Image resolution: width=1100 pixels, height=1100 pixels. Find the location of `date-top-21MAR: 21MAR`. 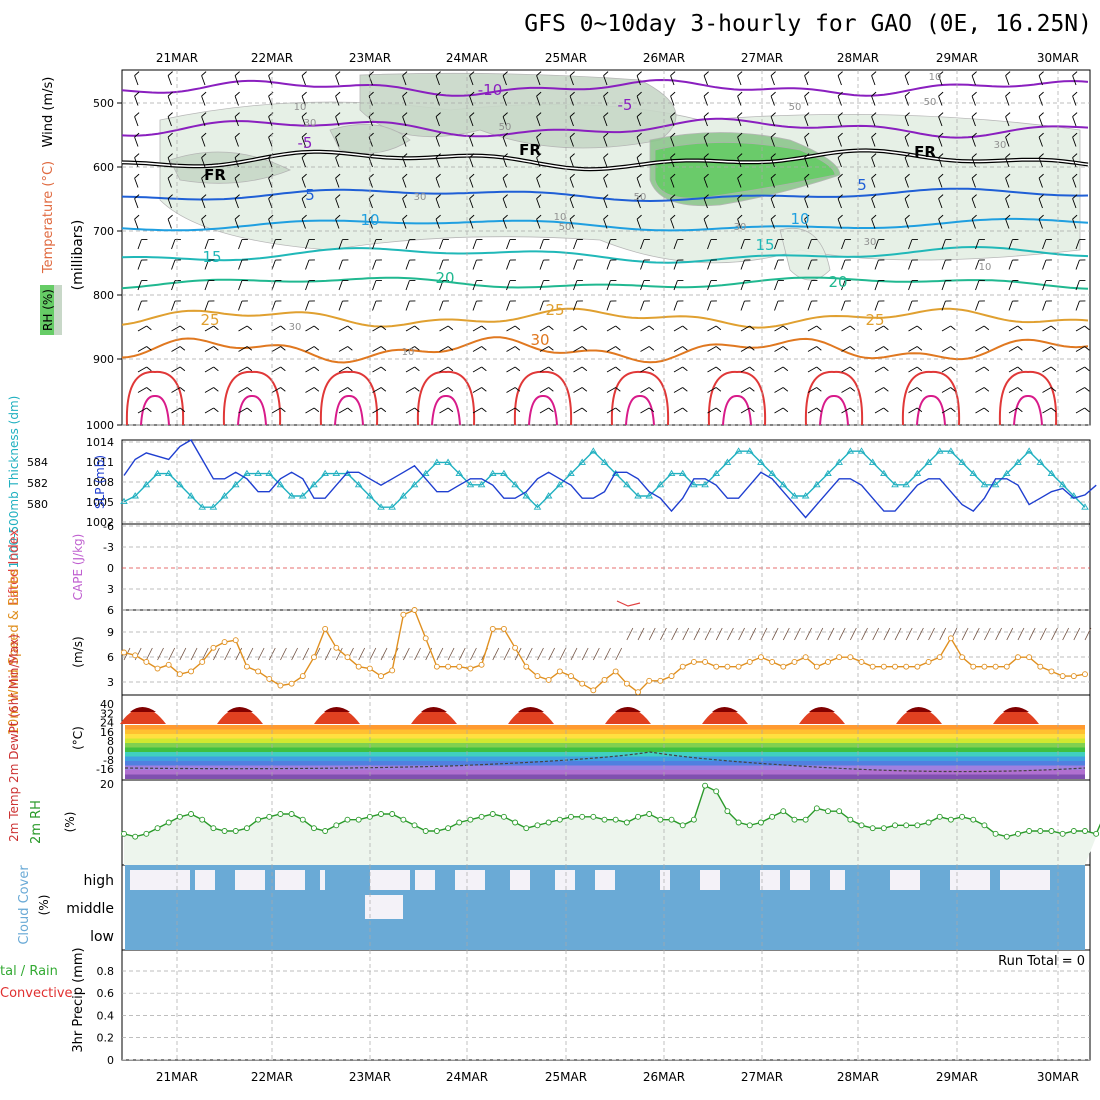

date-top-21MAR: 21MAR is located at coordinates (177, 58).